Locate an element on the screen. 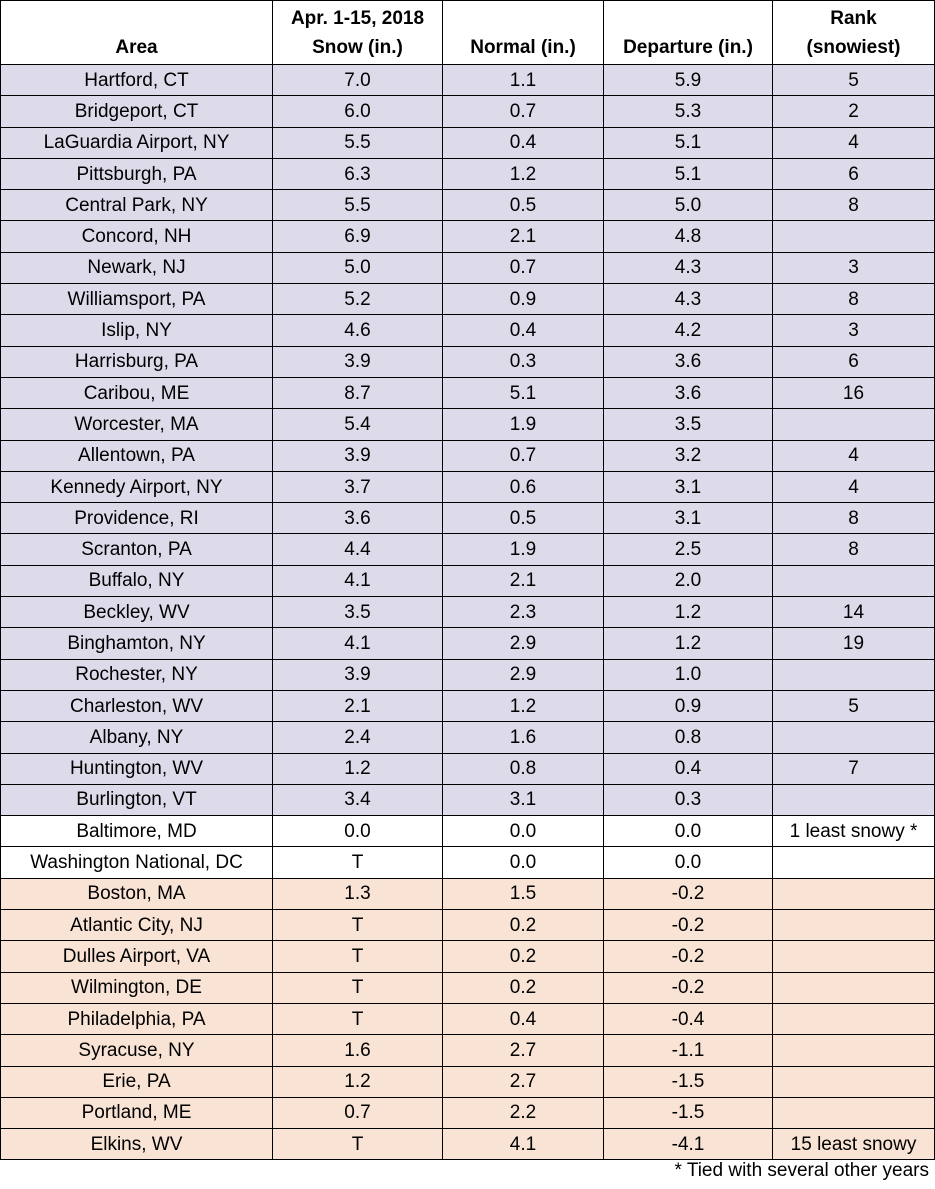  table-cell: 3.7 is located at coordinates (357, 487).